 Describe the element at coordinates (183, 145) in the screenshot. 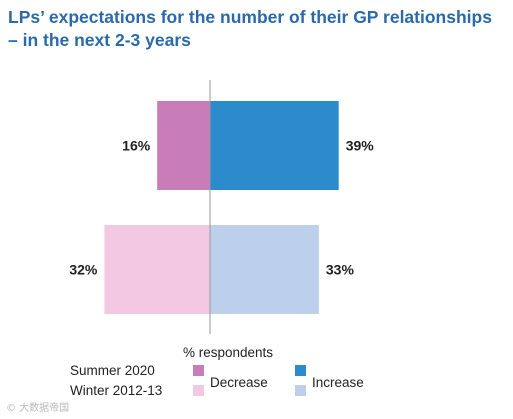

I see `bar-decrease-summer-2020` at that location.